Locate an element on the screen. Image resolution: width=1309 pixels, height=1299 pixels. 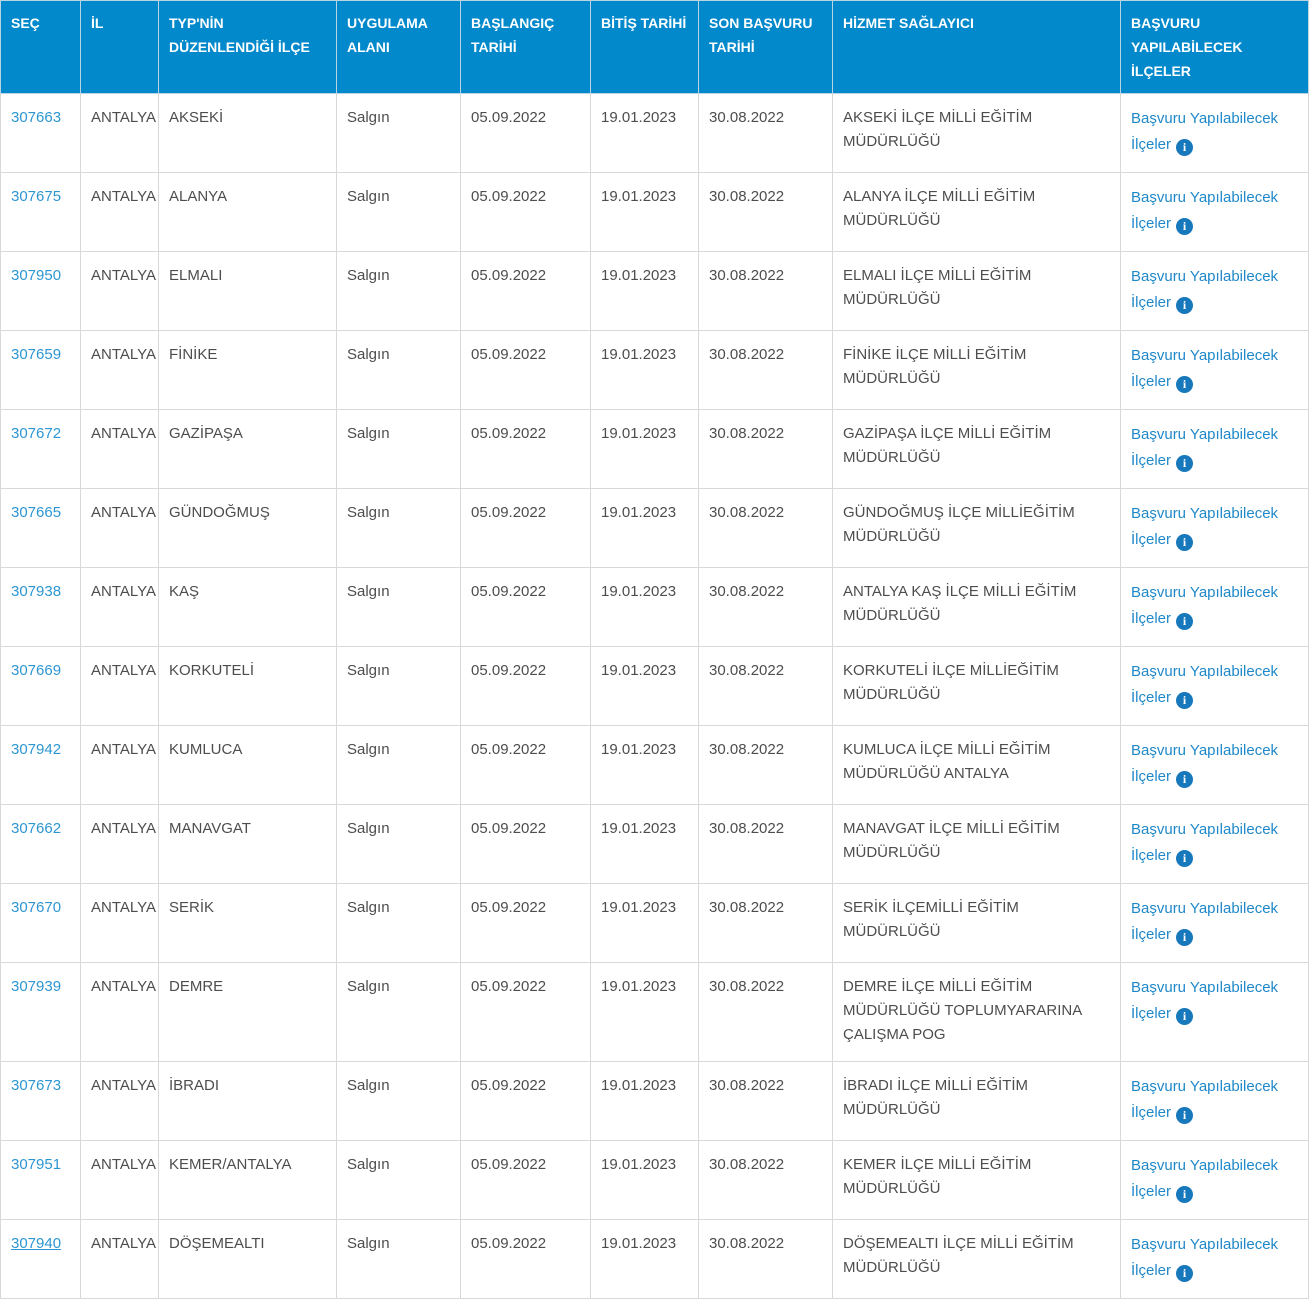
cell-ilce: AKSEKİ is located at coordinates (247, 133).